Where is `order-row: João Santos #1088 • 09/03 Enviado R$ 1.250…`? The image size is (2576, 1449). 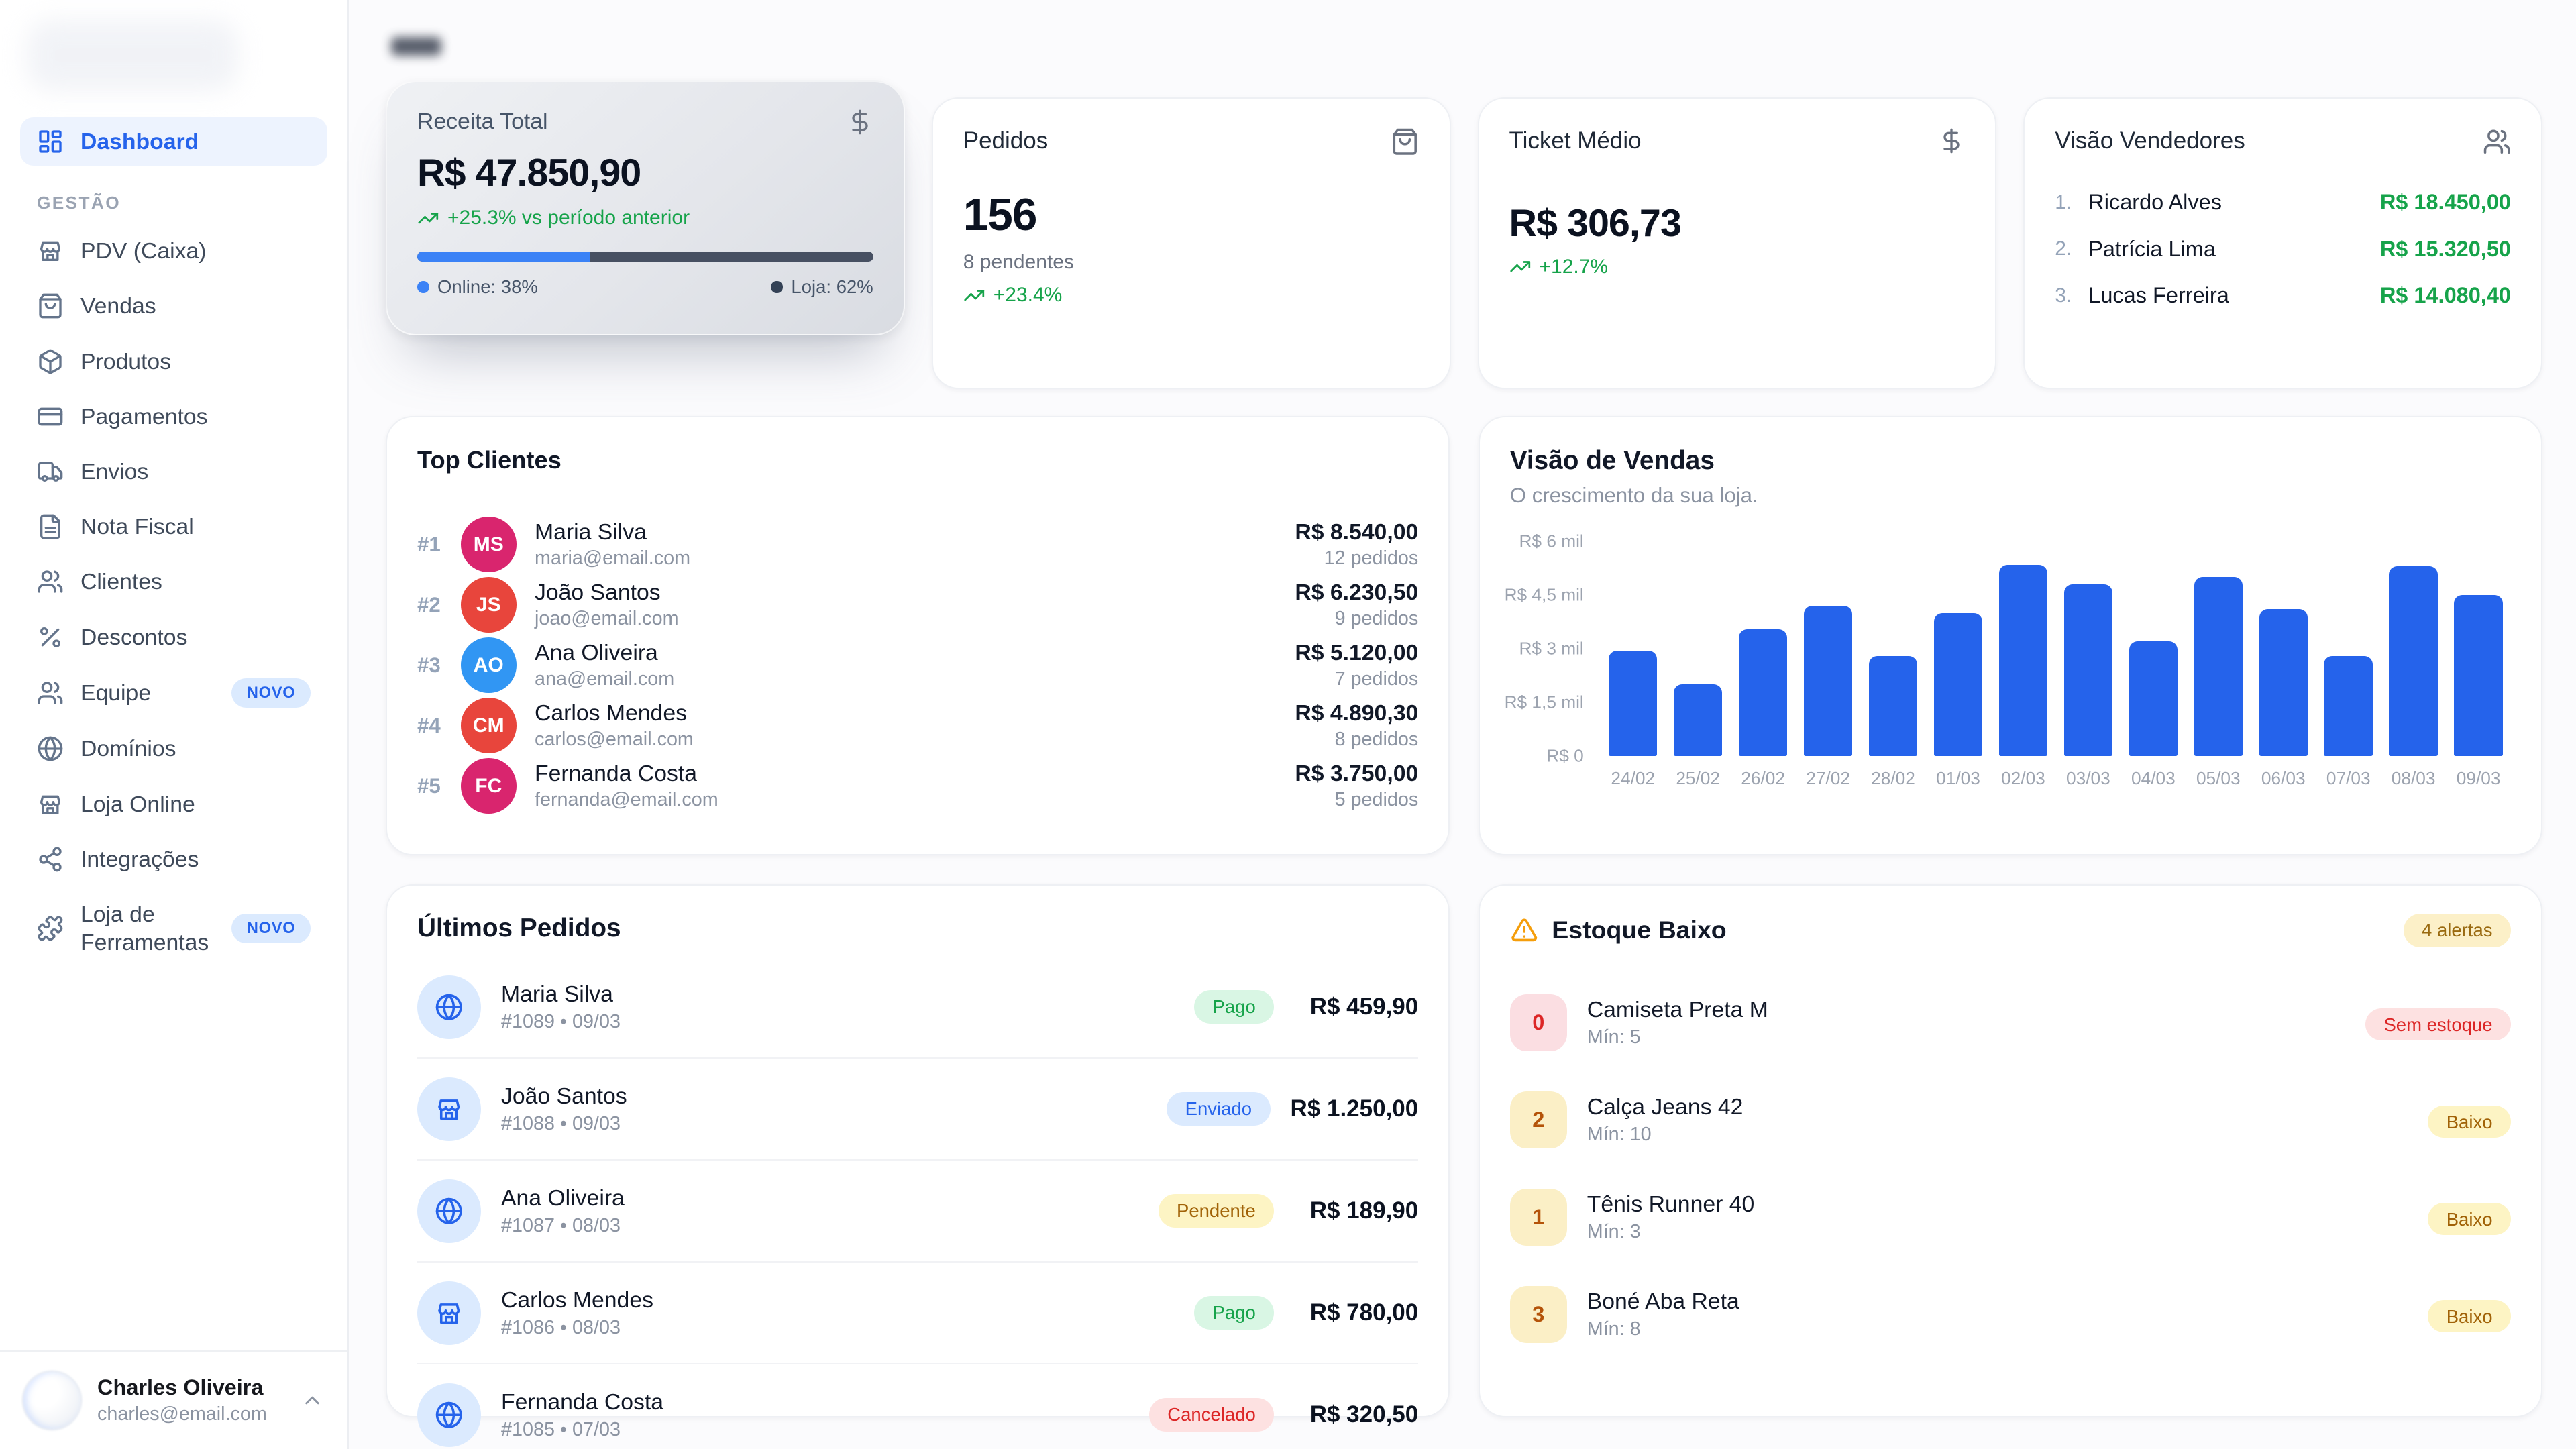
order-row: João Santos #1088 • 09/03 Enviado R$ 1.250… is located at coordinates (918, 1110).